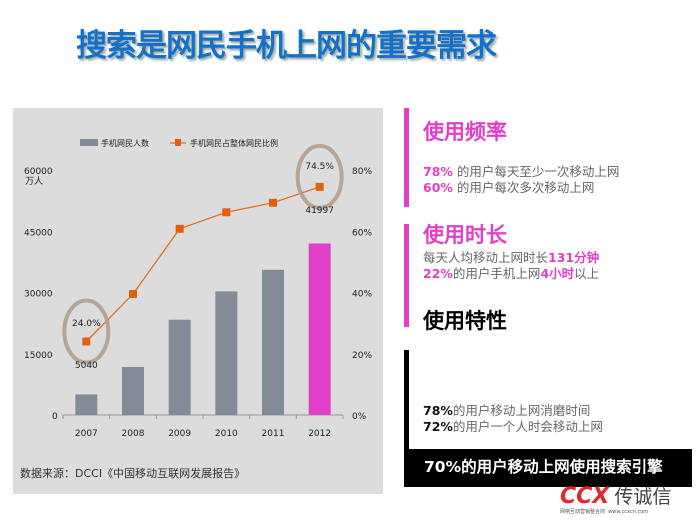  What do you see at coordinates (38, 233) in the screenshot?
I see `y-tick-label: 45000` at bounding box center [38, 233].